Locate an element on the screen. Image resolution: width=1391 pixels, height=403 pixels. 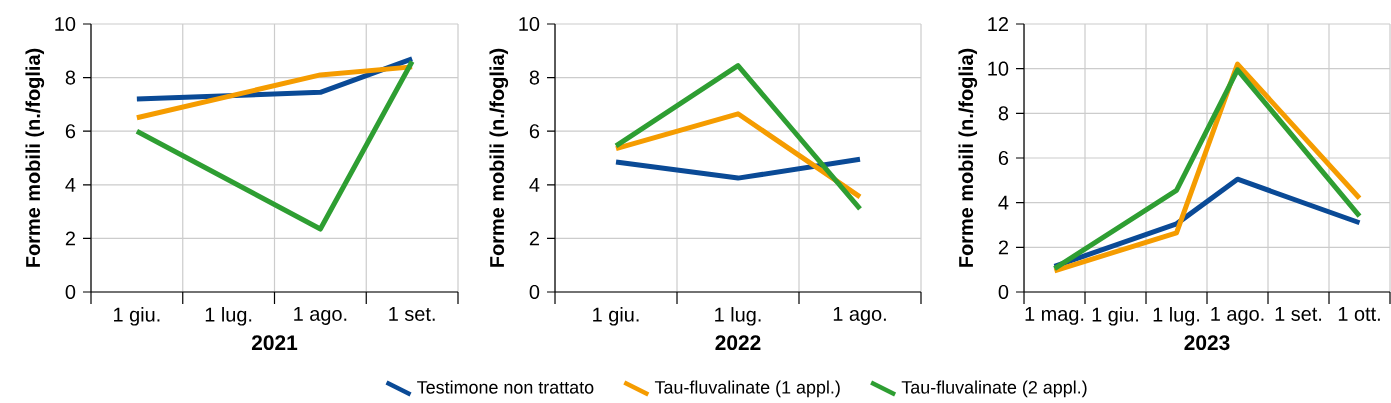
x-axis-title: 2021 is located at coordinates (274, 343).